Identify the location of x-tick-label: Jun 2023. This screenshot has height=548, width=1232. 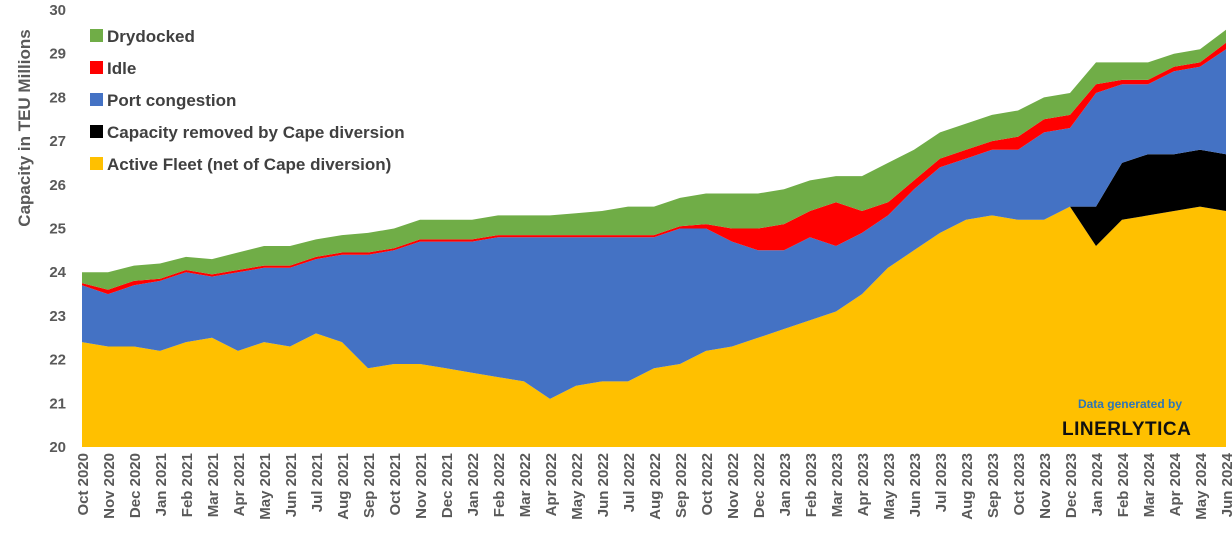
(915, 485).